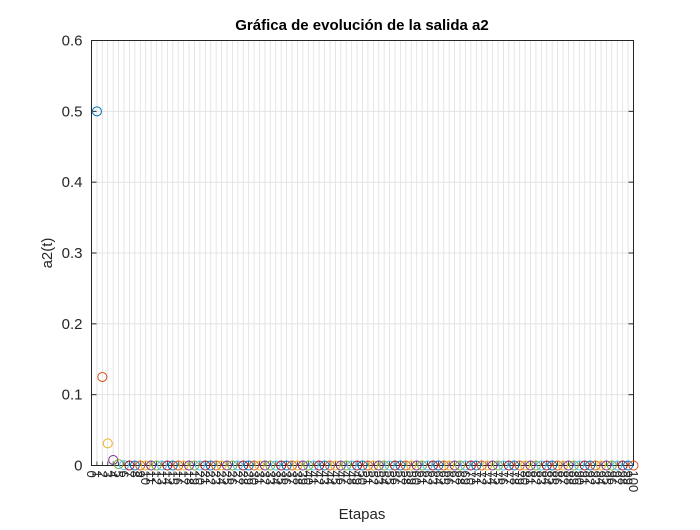  What do you see at coordinates (384, 478) in the screenshot?
I see `x-tick-label: 54` at bounding box center [384, 478].